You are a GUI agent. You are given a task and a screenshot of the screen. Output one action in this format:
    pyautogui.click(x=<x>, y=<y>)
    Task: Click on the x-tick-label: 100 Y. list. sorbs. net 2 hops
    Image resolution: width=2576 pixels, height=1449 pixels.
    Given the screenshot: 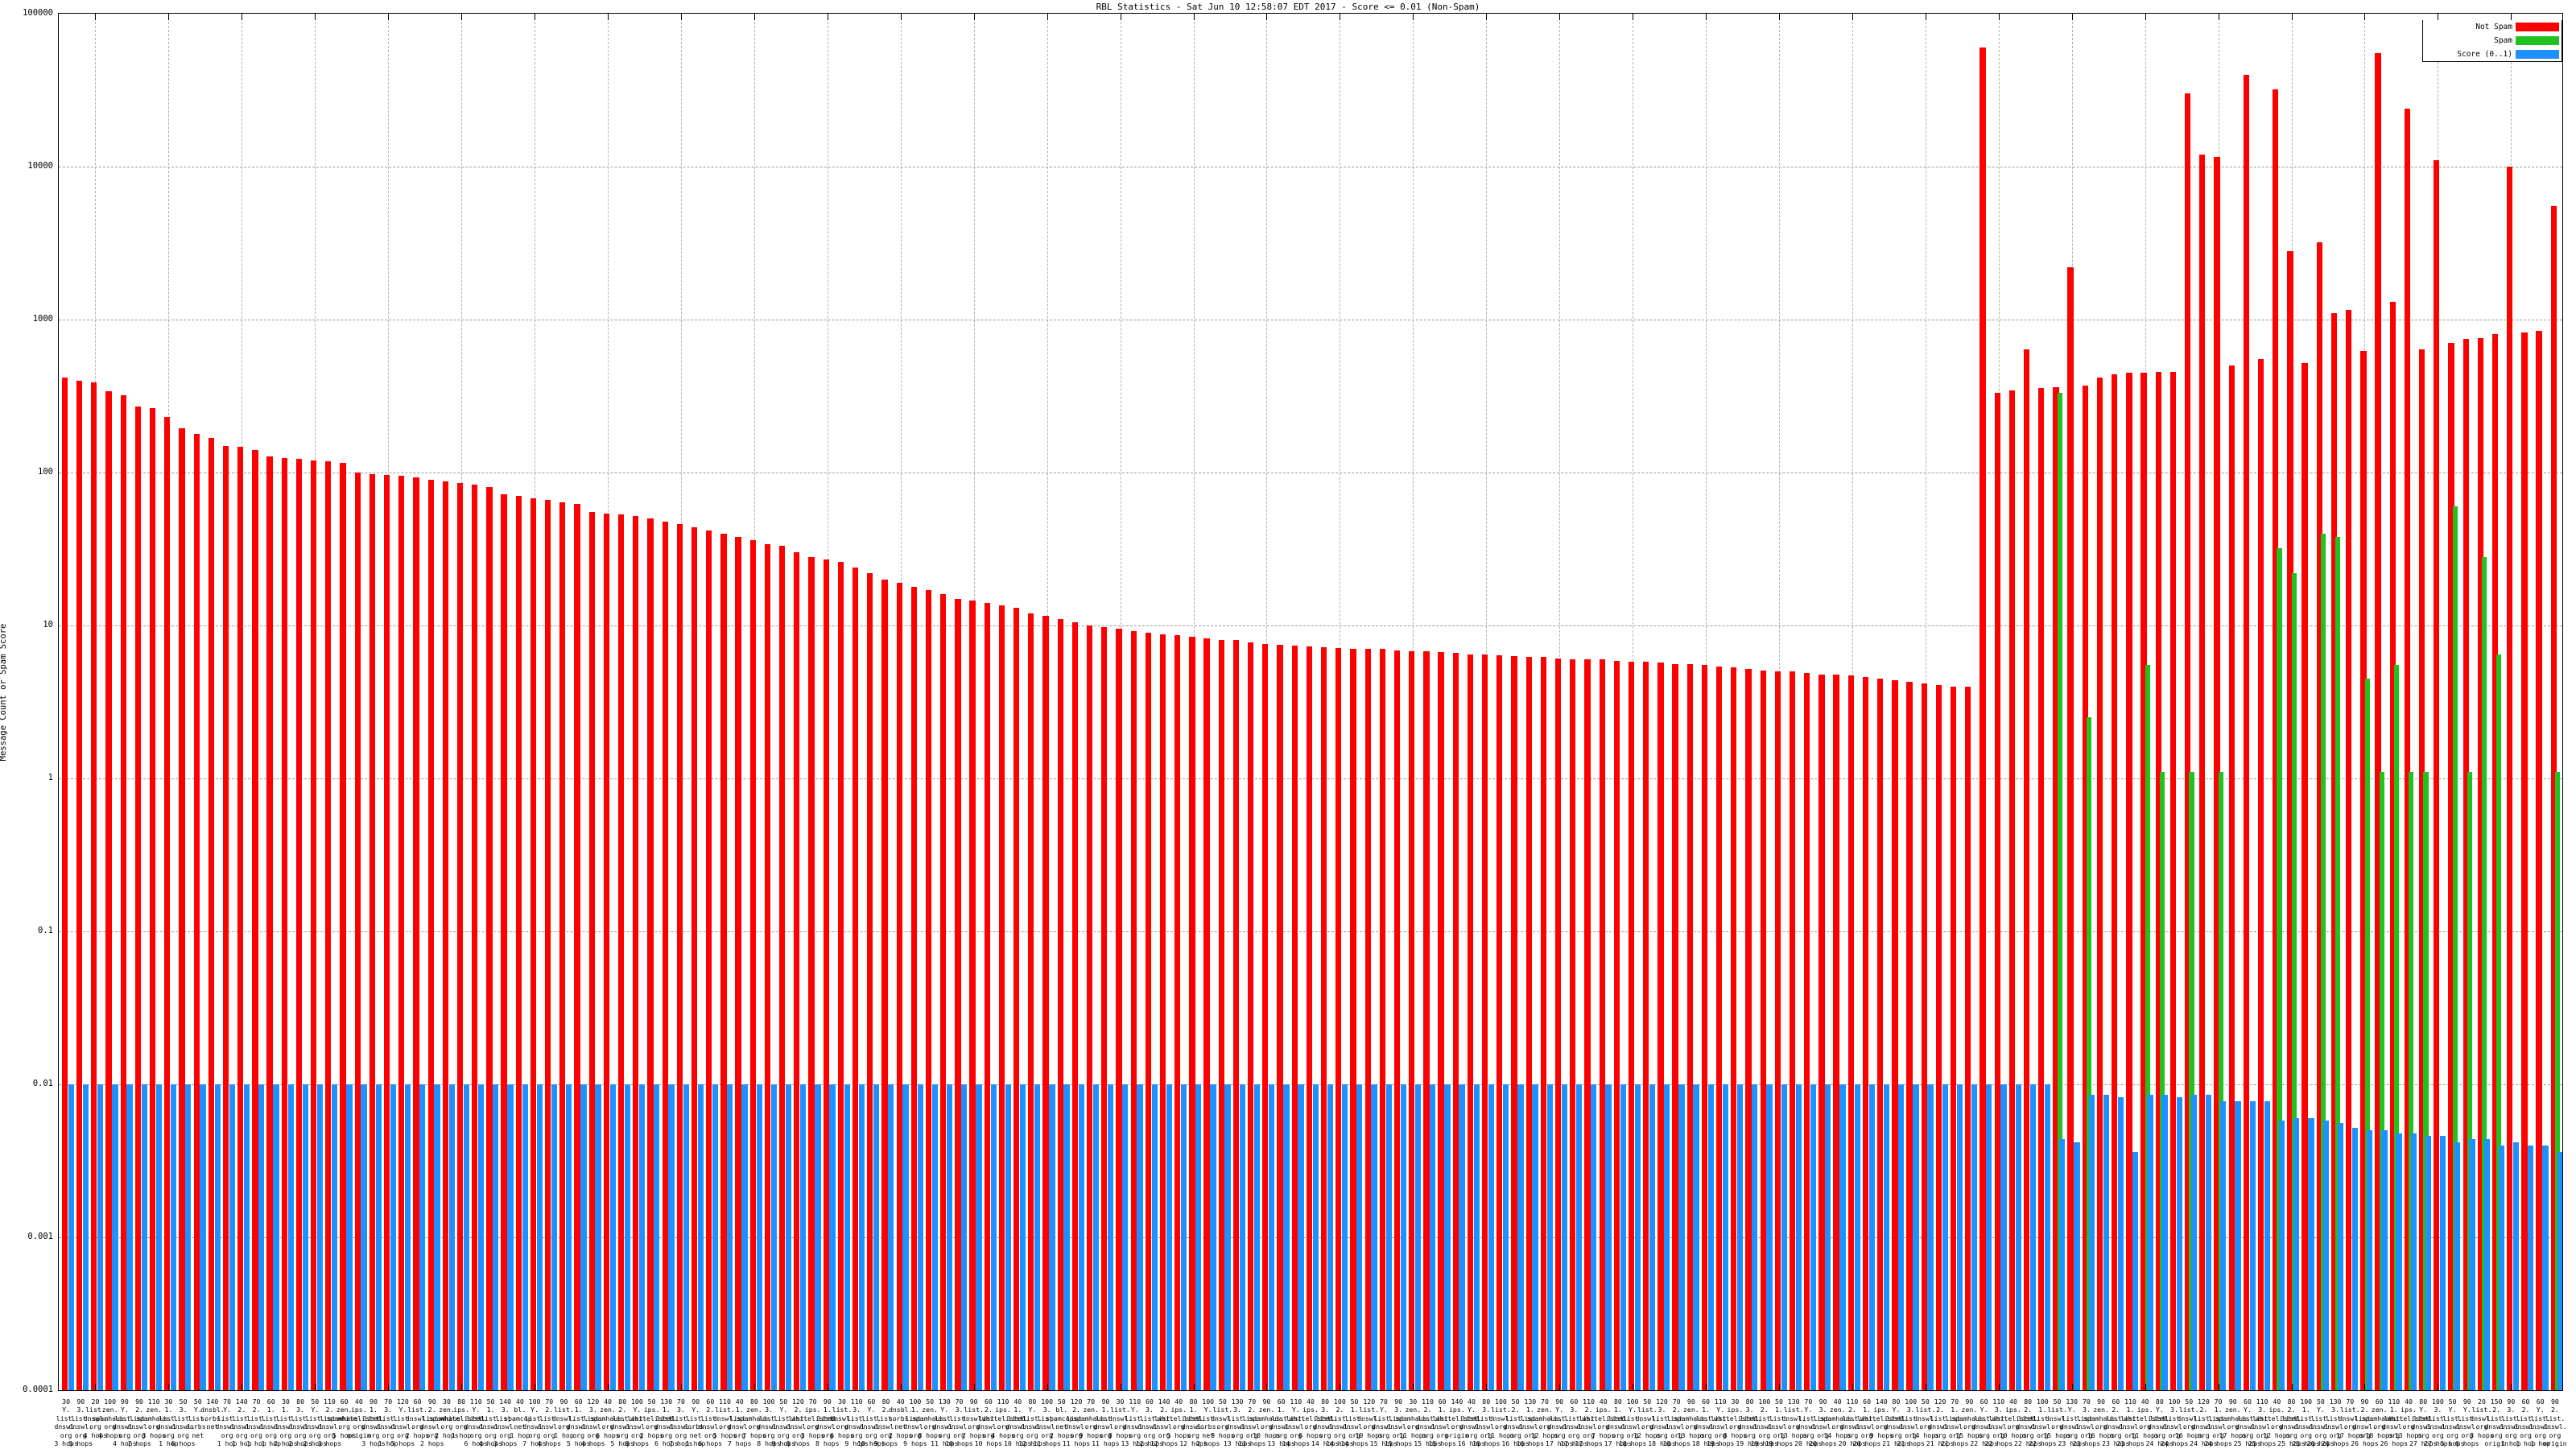 What is the action you would take?
    pyautogui.click(x=1207, y=1422)
    